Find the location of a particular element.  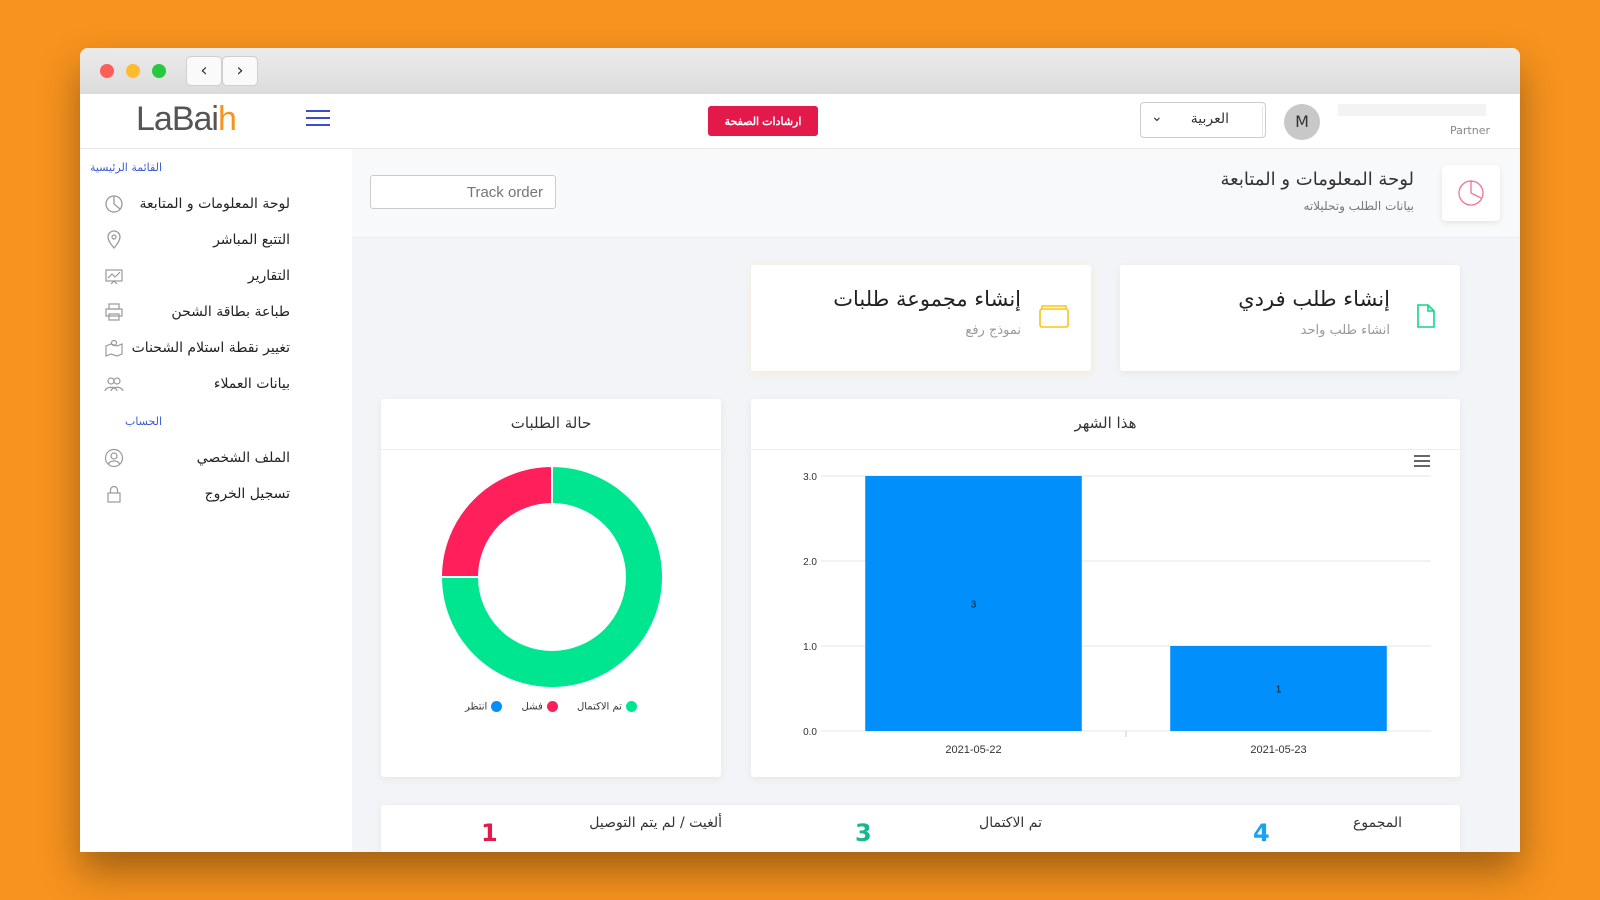

maximize-window-button is located at coordinates (159, 71).